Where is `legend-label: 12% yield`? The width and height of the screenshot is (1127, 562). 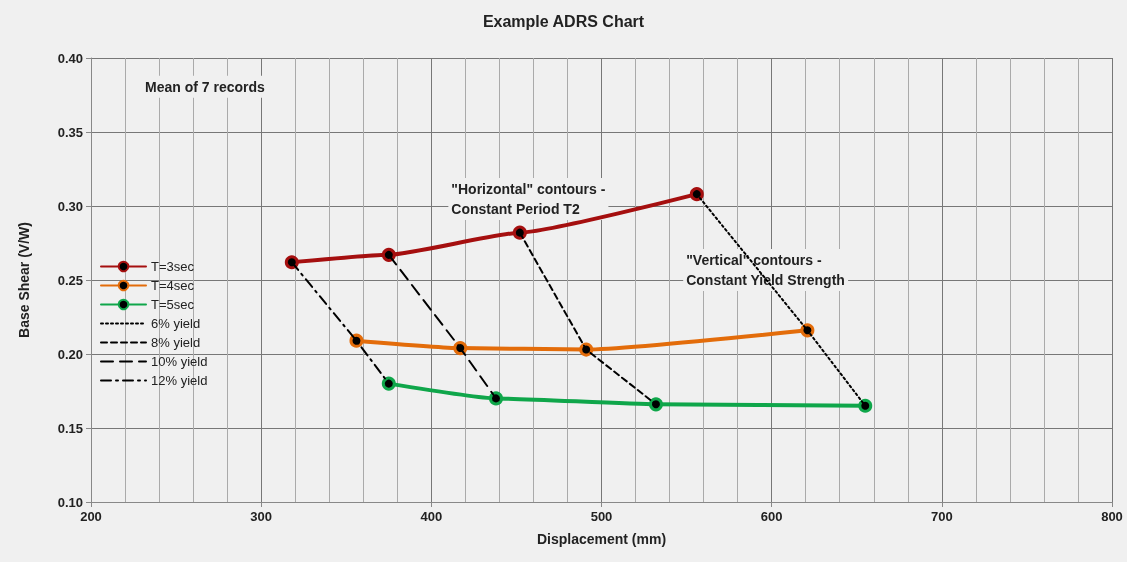 legend-label: 12% yield is located at coordinates (179, 380).